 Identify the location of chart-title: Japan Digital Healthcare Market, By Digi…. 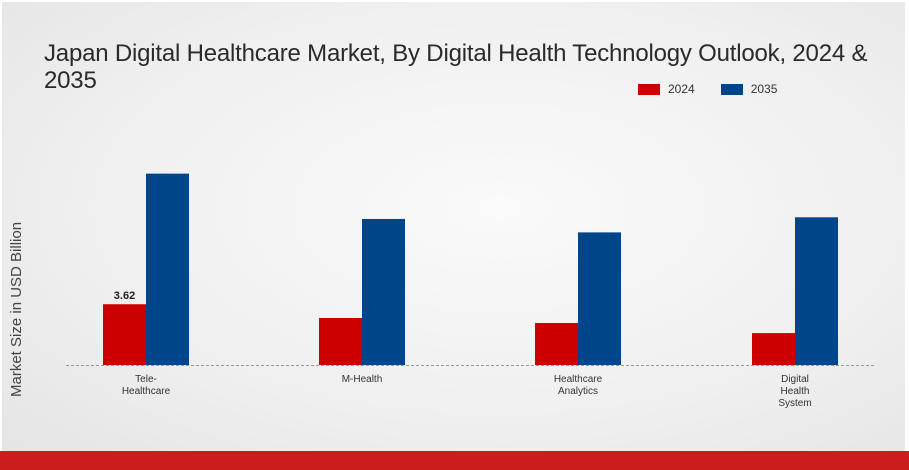
(456, 67).